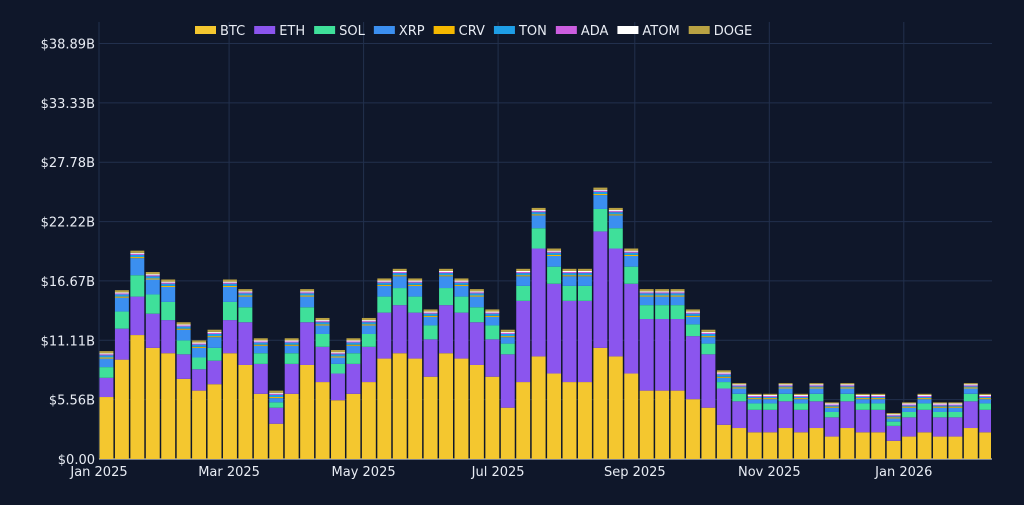  What do you see at coordinates (232, 31) in the screenshot?
I see `legend-label-btc: BTC` at bounding box center [232, 31].